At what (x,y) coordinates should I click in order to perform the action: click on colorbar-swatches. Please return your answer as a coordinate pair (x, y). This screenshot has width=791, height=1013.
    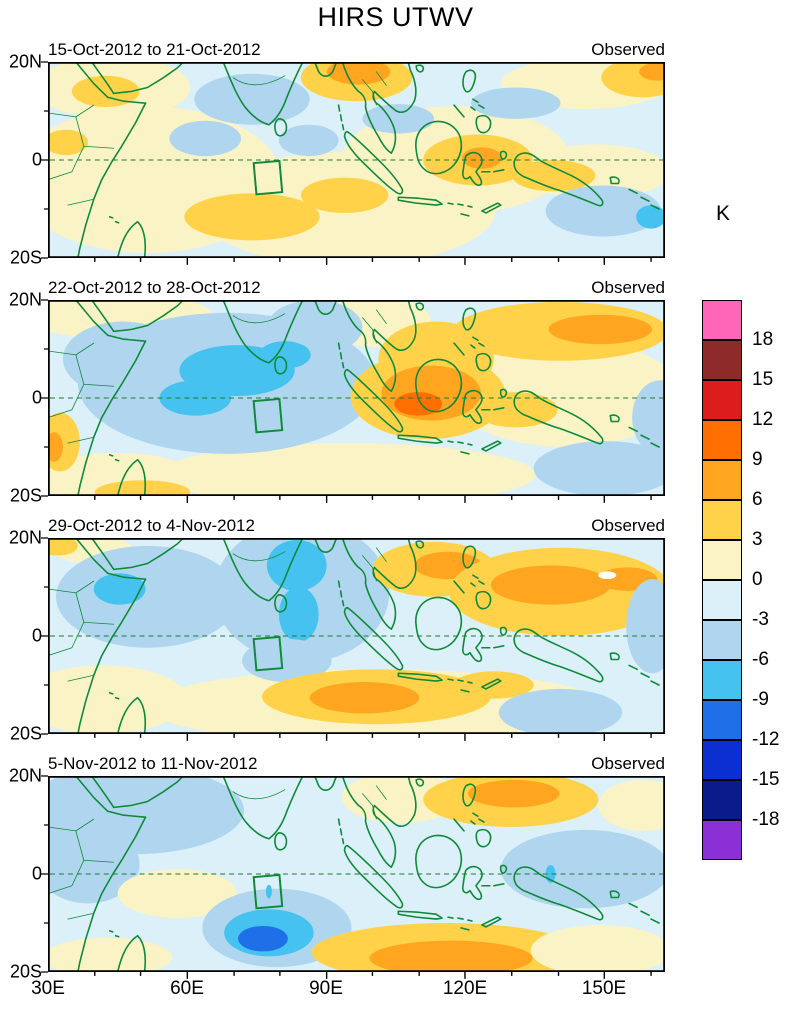
    Looking at the image, I should click on (722, 580).